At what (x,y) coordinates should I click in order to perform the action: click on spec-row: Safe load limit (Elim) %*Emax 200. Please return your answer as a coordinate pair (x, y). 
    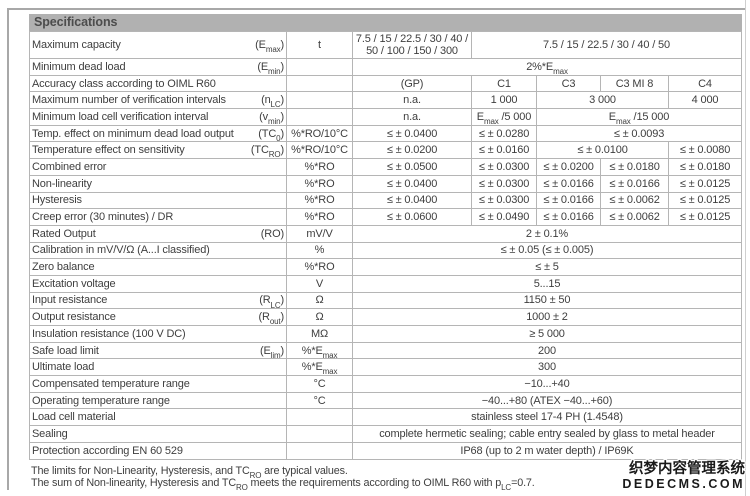
    Looking at the image, I should click on (385, 350).